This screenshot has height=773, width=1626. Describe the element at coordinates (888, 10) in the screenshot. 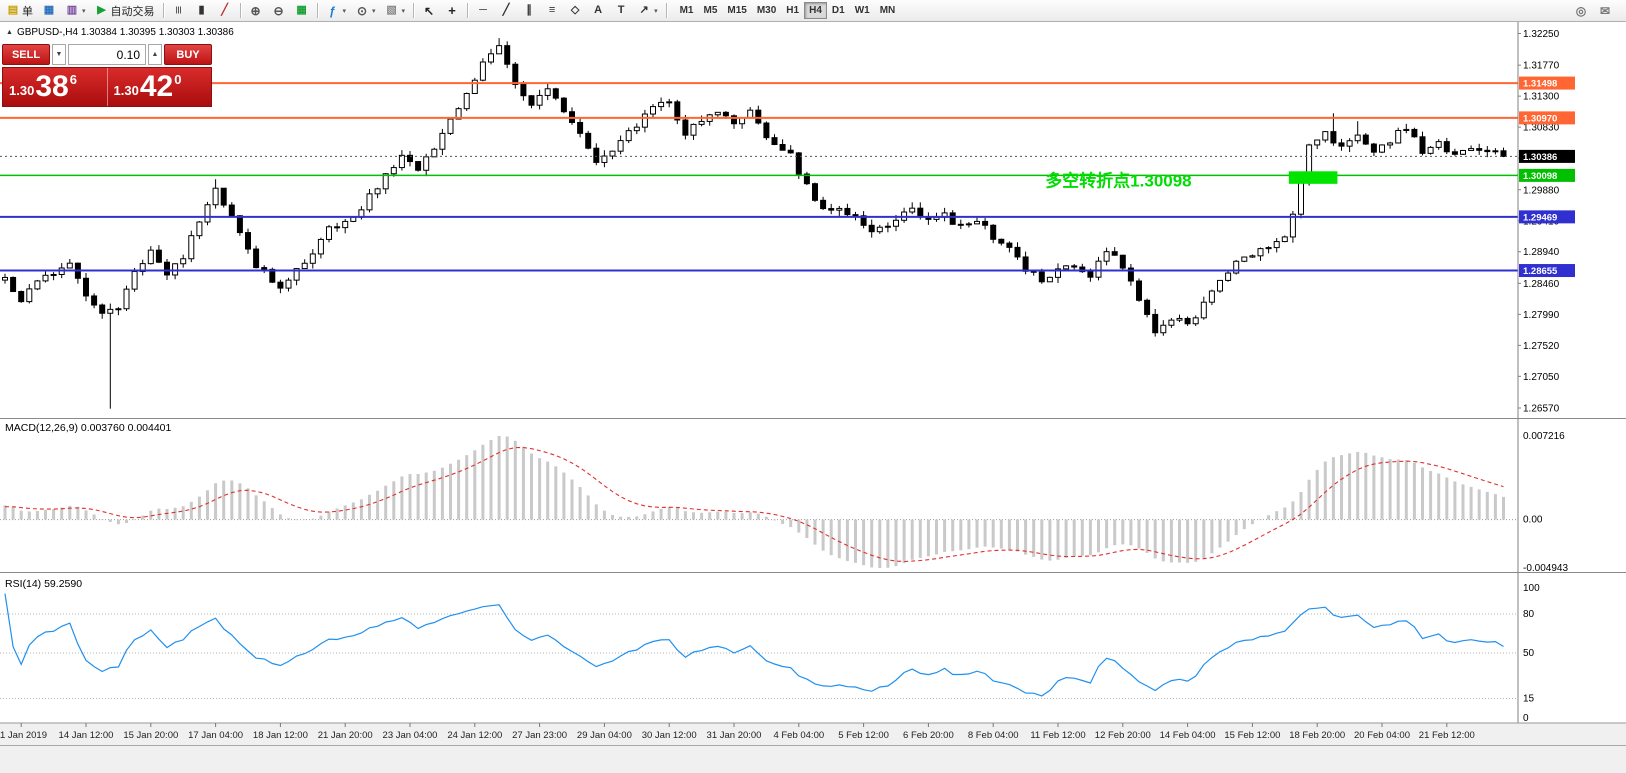

I see `timeframe-mn-button: MN` at that location.